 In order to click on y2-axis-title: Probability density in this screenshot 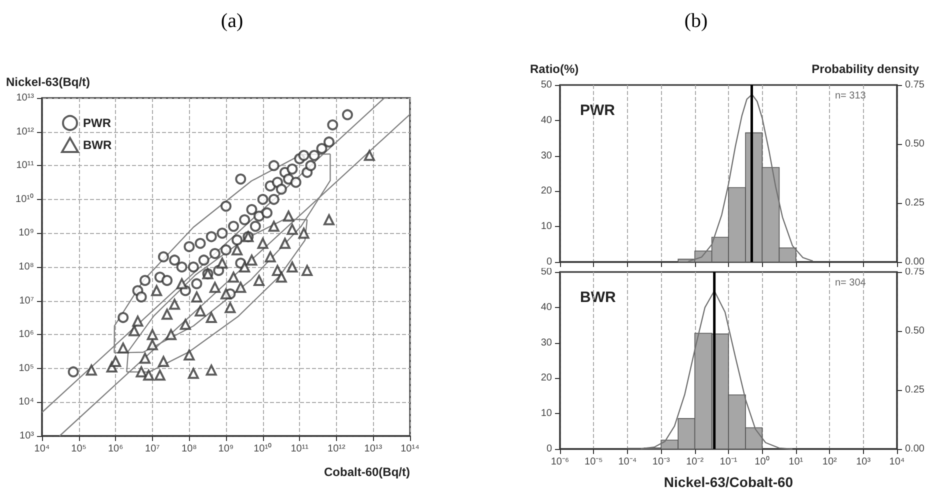, I will do `click(866, 69)`.